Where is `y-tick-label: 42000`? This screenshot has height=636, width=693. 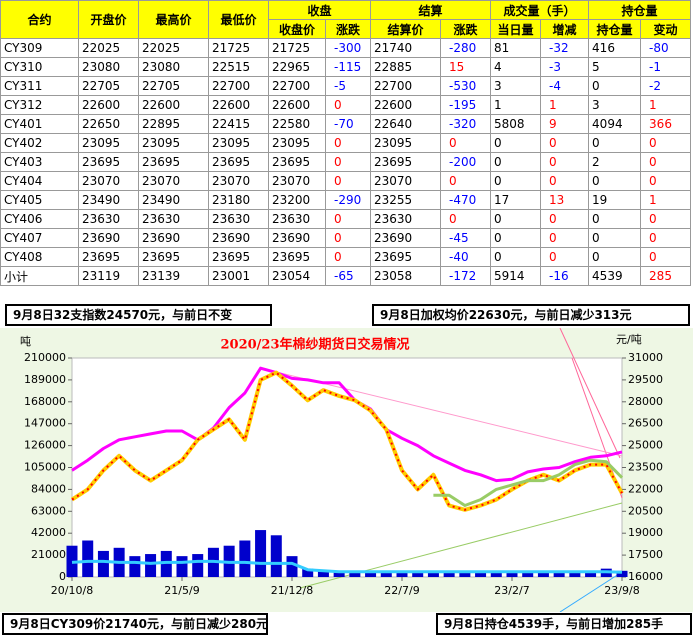 y-tick-label: 42000 is located at coordinates (48, 532).